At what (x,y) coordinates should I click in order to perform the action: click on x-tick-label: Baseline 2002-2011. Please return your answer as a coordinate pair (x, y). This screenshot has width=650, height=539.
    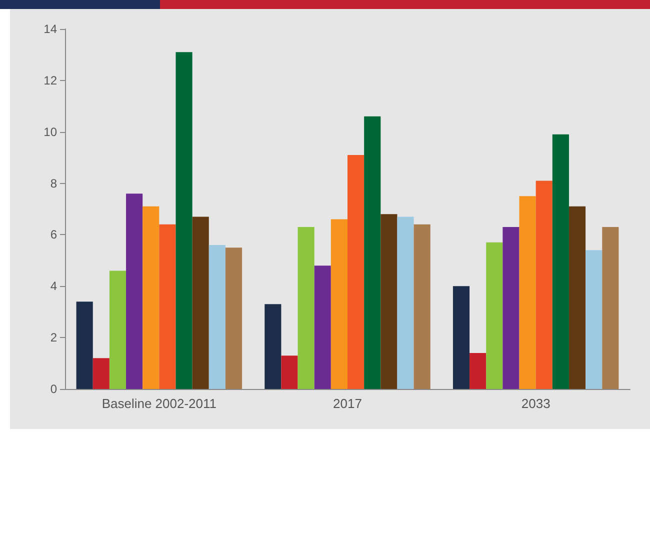
    Looking at the image, I should click on (159, 403).